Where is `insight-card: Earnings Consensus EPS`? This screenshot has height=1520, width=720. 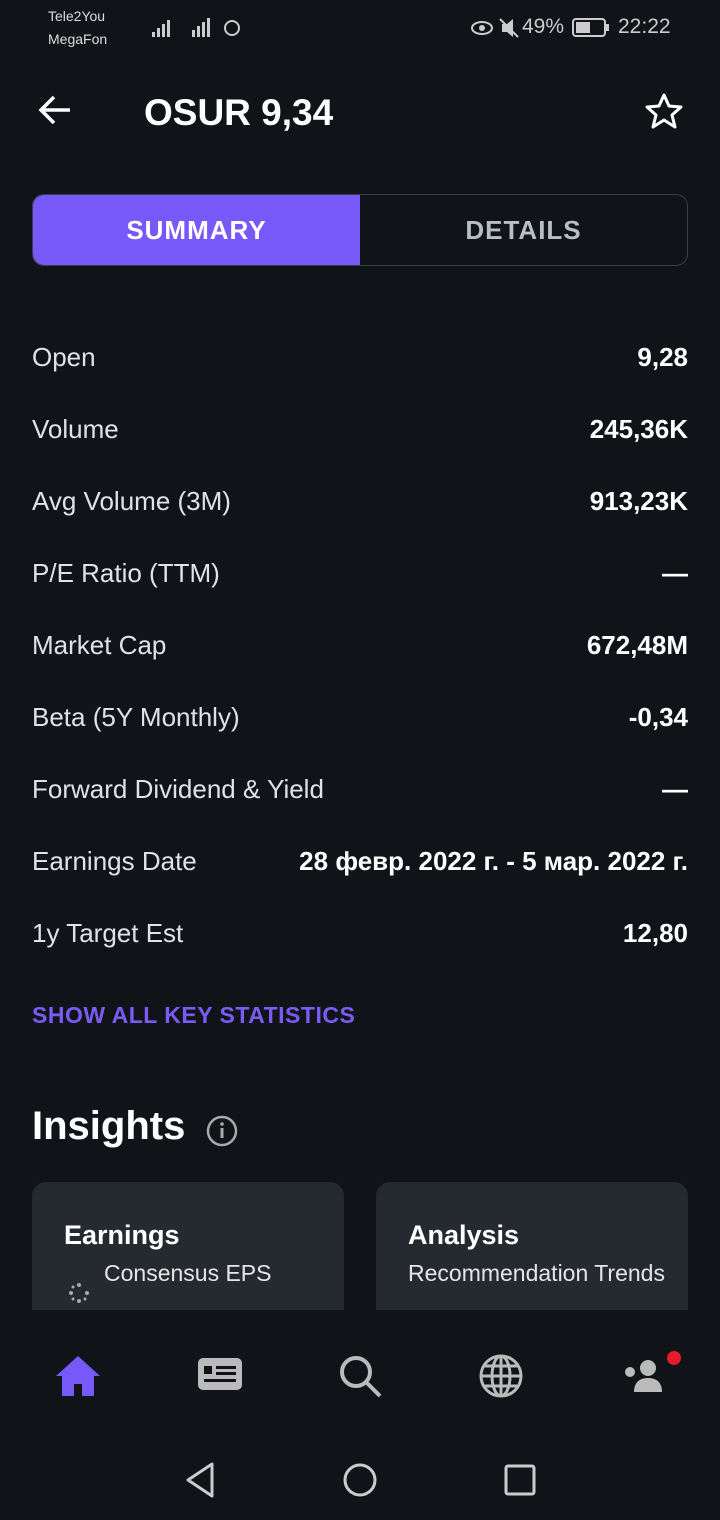
insight-card: Earnings Consensus EPS is located at coordinates (188, 1246).